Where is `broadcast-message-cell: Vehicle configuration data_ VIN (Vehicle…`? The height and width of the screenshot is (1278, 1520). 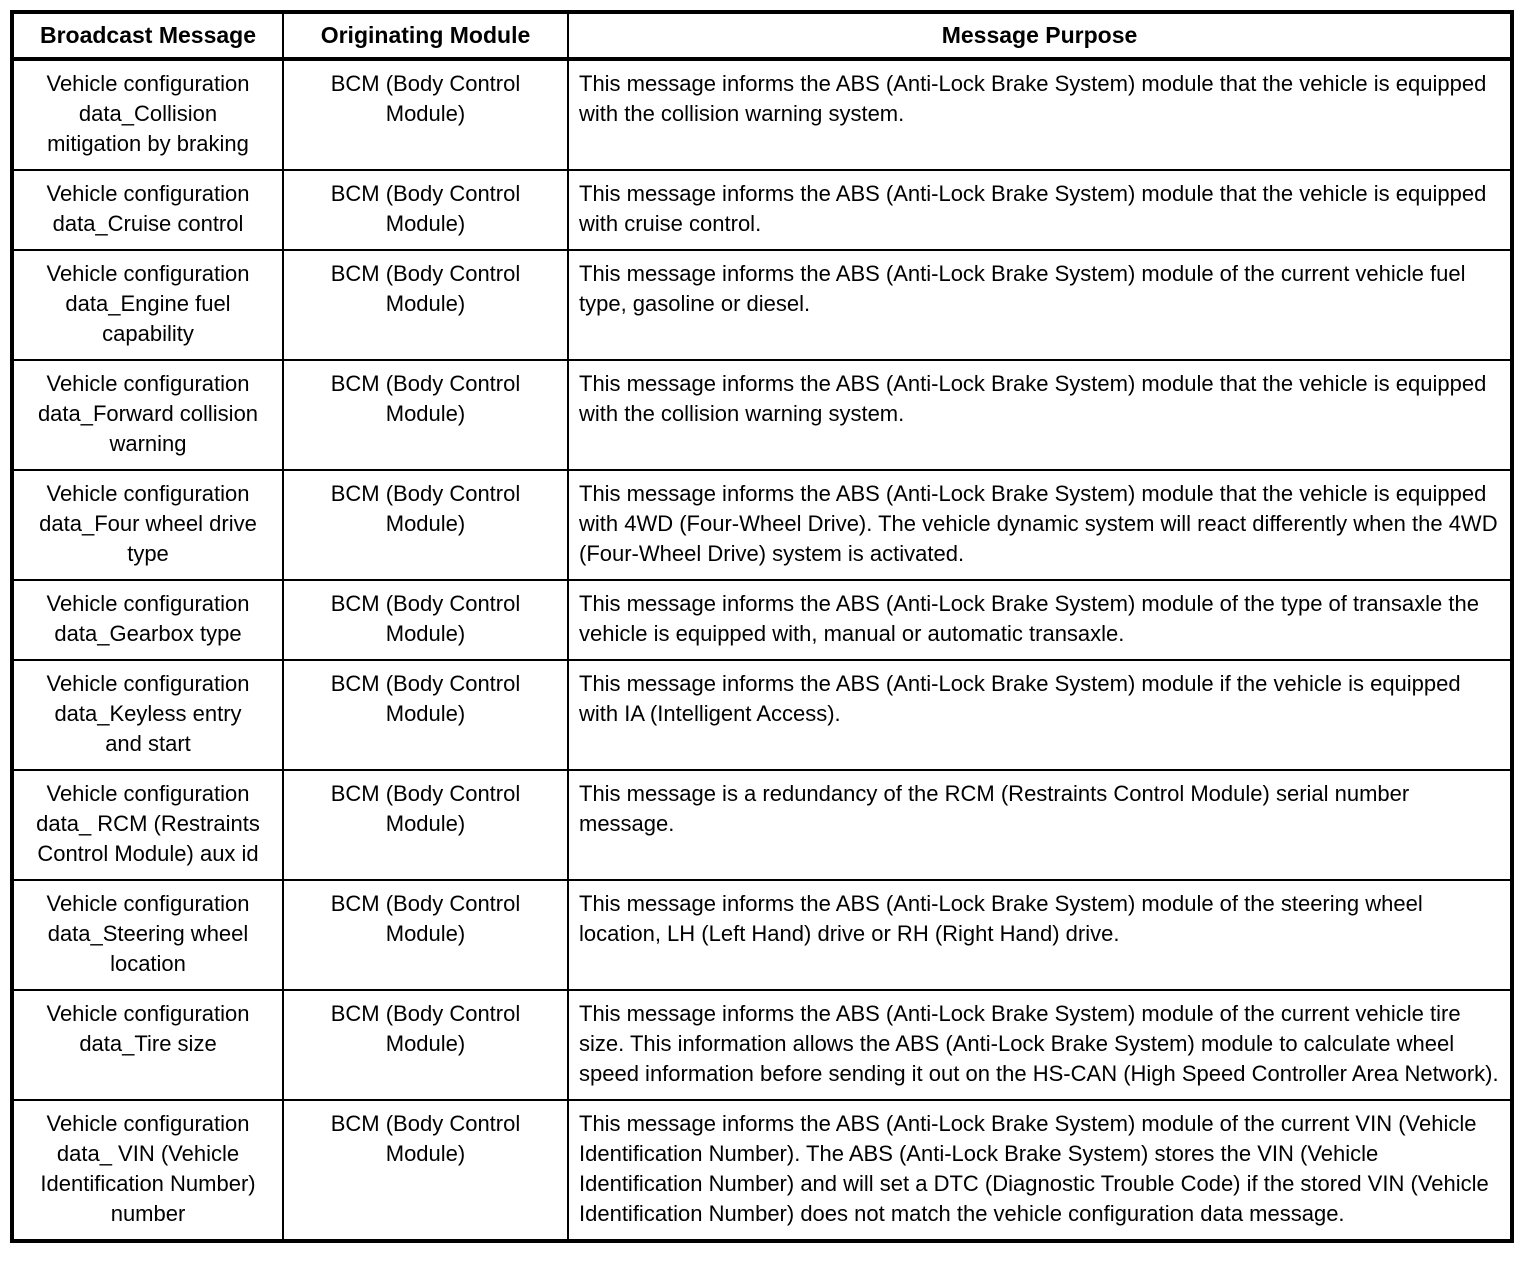
broadcast-message-cell: Vehicle configuration data_ VIN (Vehicle… is located at coordinates (147, 1170).